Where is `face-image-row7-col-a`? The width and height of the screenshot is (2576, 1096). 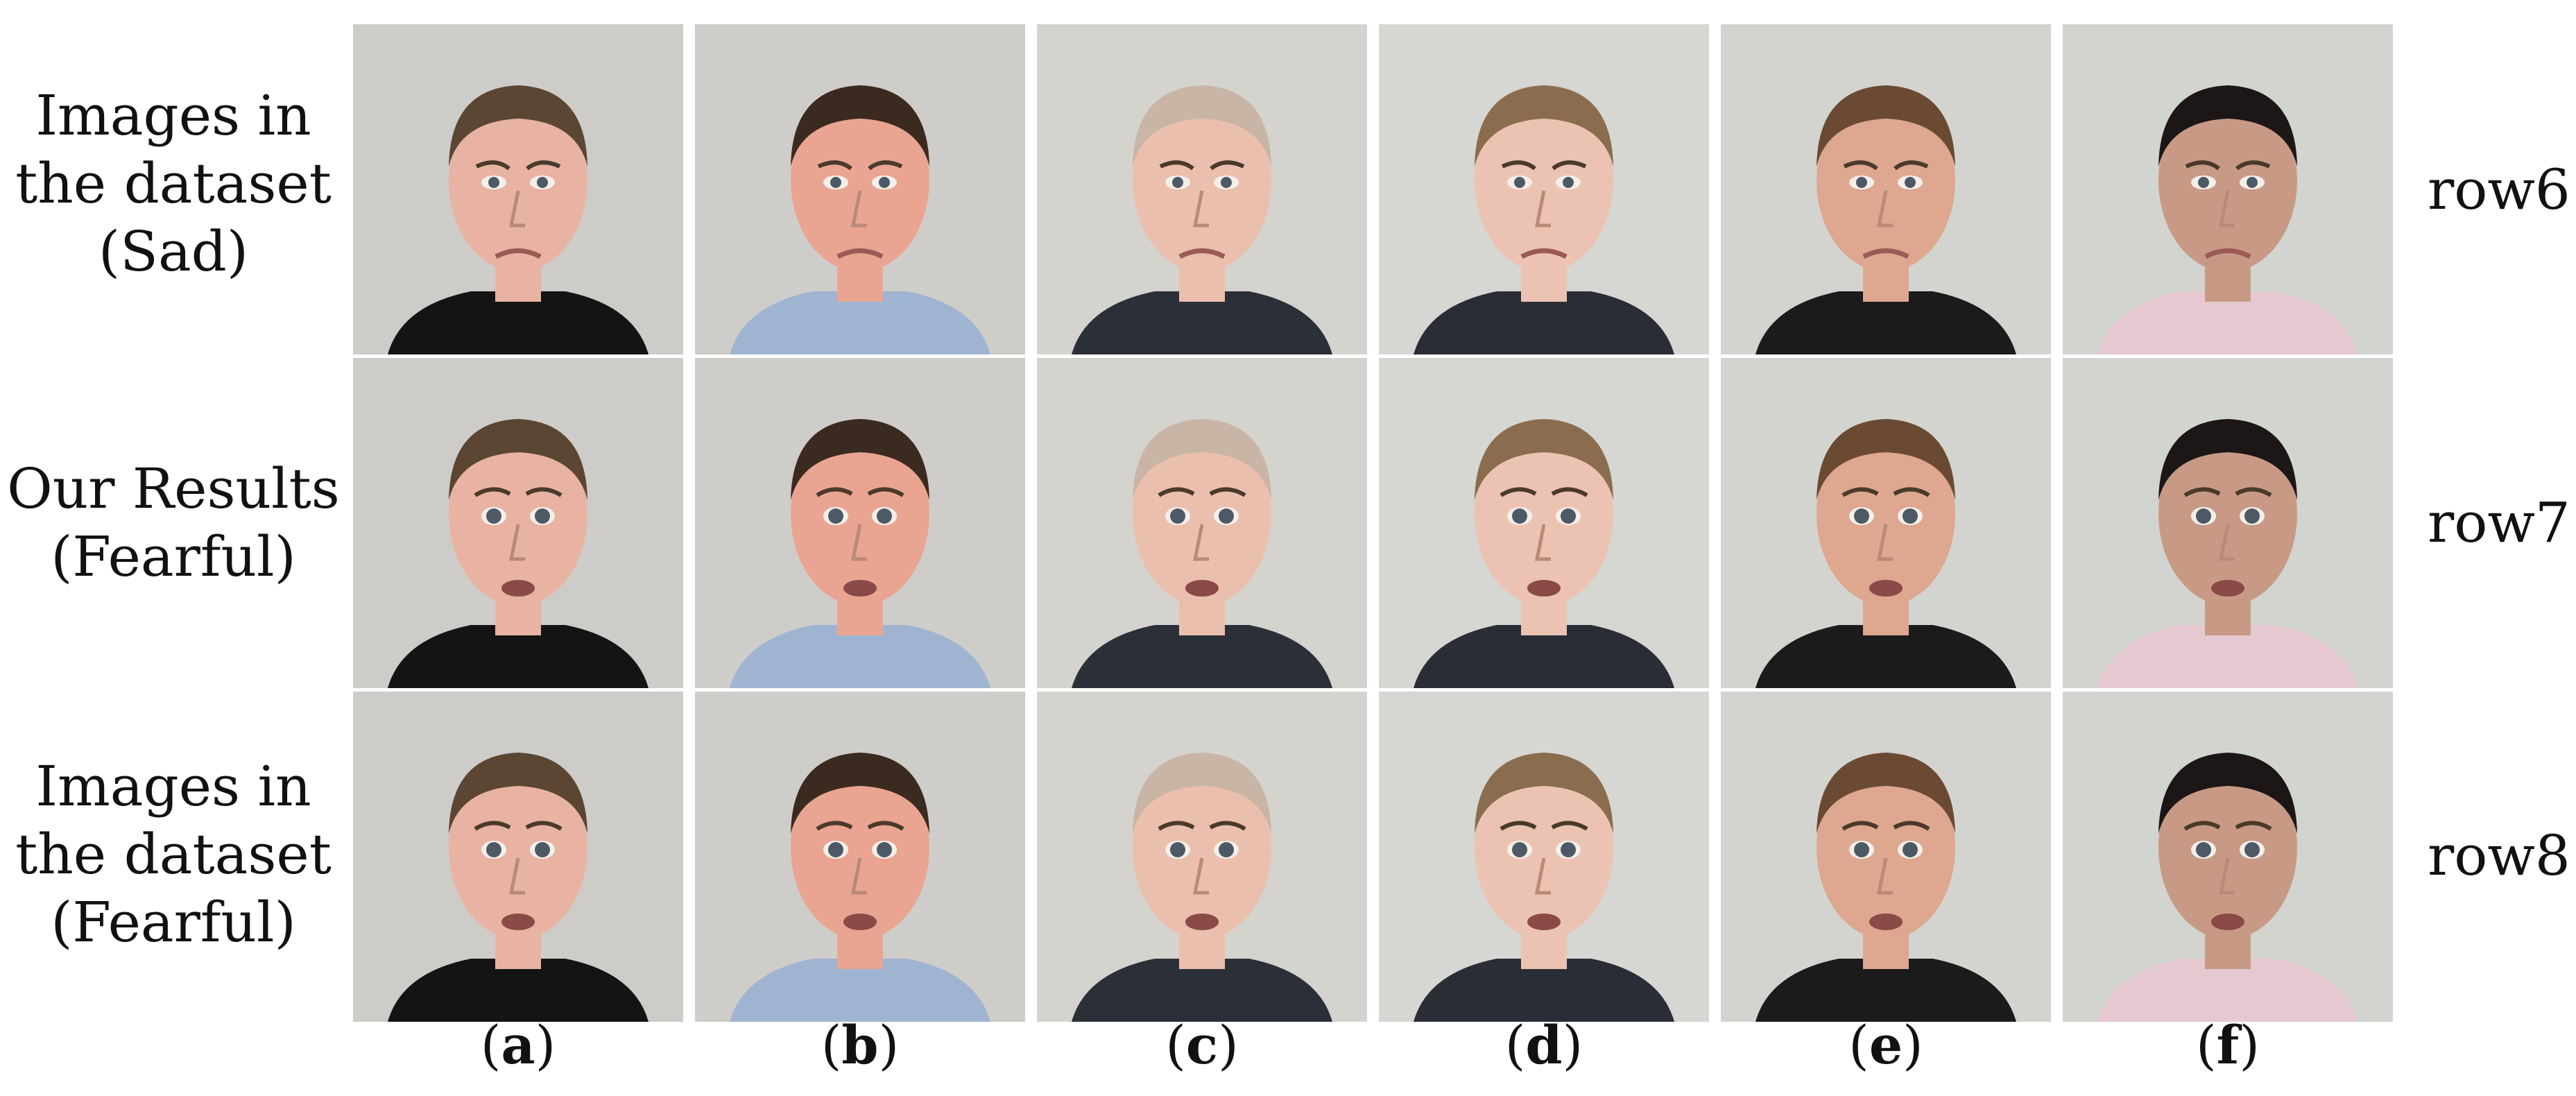
face-image-row7-col-a is located at coordinates (518, 523).